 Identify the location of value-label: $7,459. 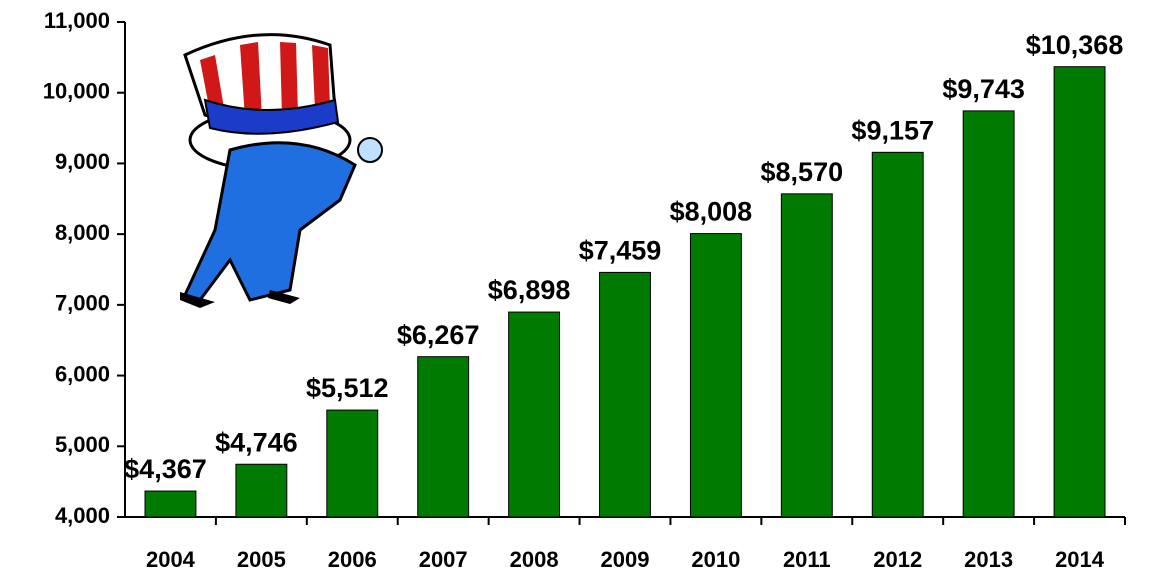
(620, 251).